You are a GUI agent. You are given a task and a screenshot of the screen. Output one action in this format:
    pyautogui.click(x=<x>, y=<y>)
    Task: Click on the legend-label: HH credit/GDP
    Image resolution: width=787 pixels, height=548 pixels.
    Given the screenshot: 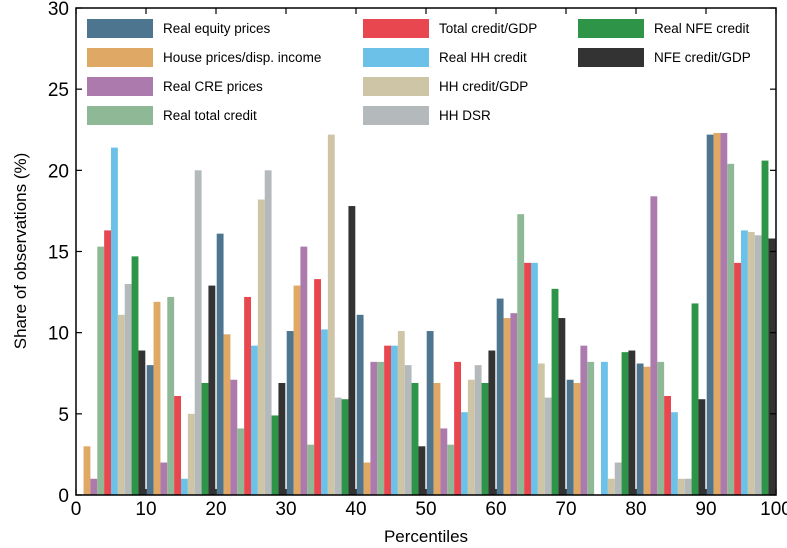 What is the action you would take?
    pyautogui.click(x=483, y=86)
    